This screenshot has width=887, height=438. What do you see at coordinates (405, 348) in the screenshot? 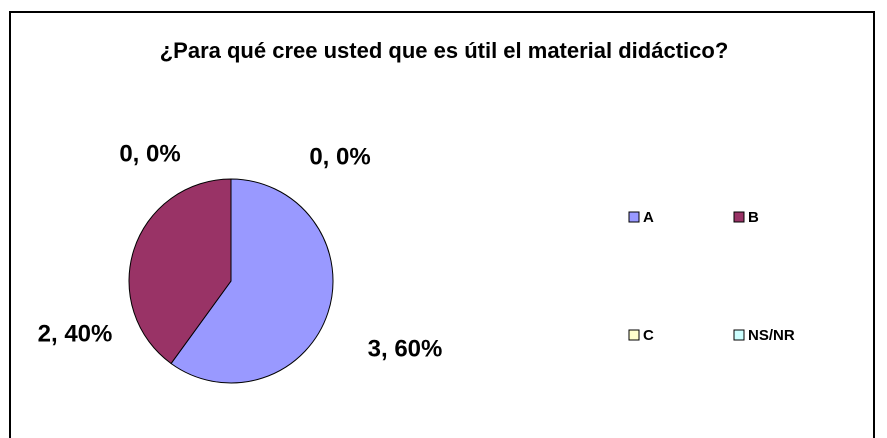
I see `data-label: 3, 60%` at bounding box center [405, 348].